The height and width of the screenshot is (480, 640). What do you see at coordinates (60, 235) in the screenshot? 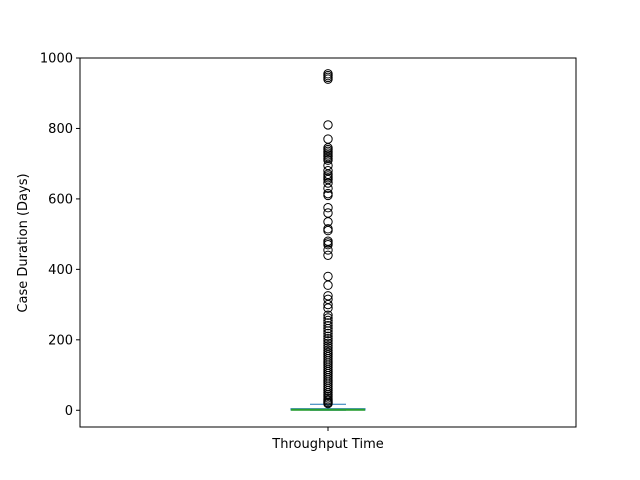
I see `y-axis: 0 200 400 600 800 1000` at bounding box center [60, 235].